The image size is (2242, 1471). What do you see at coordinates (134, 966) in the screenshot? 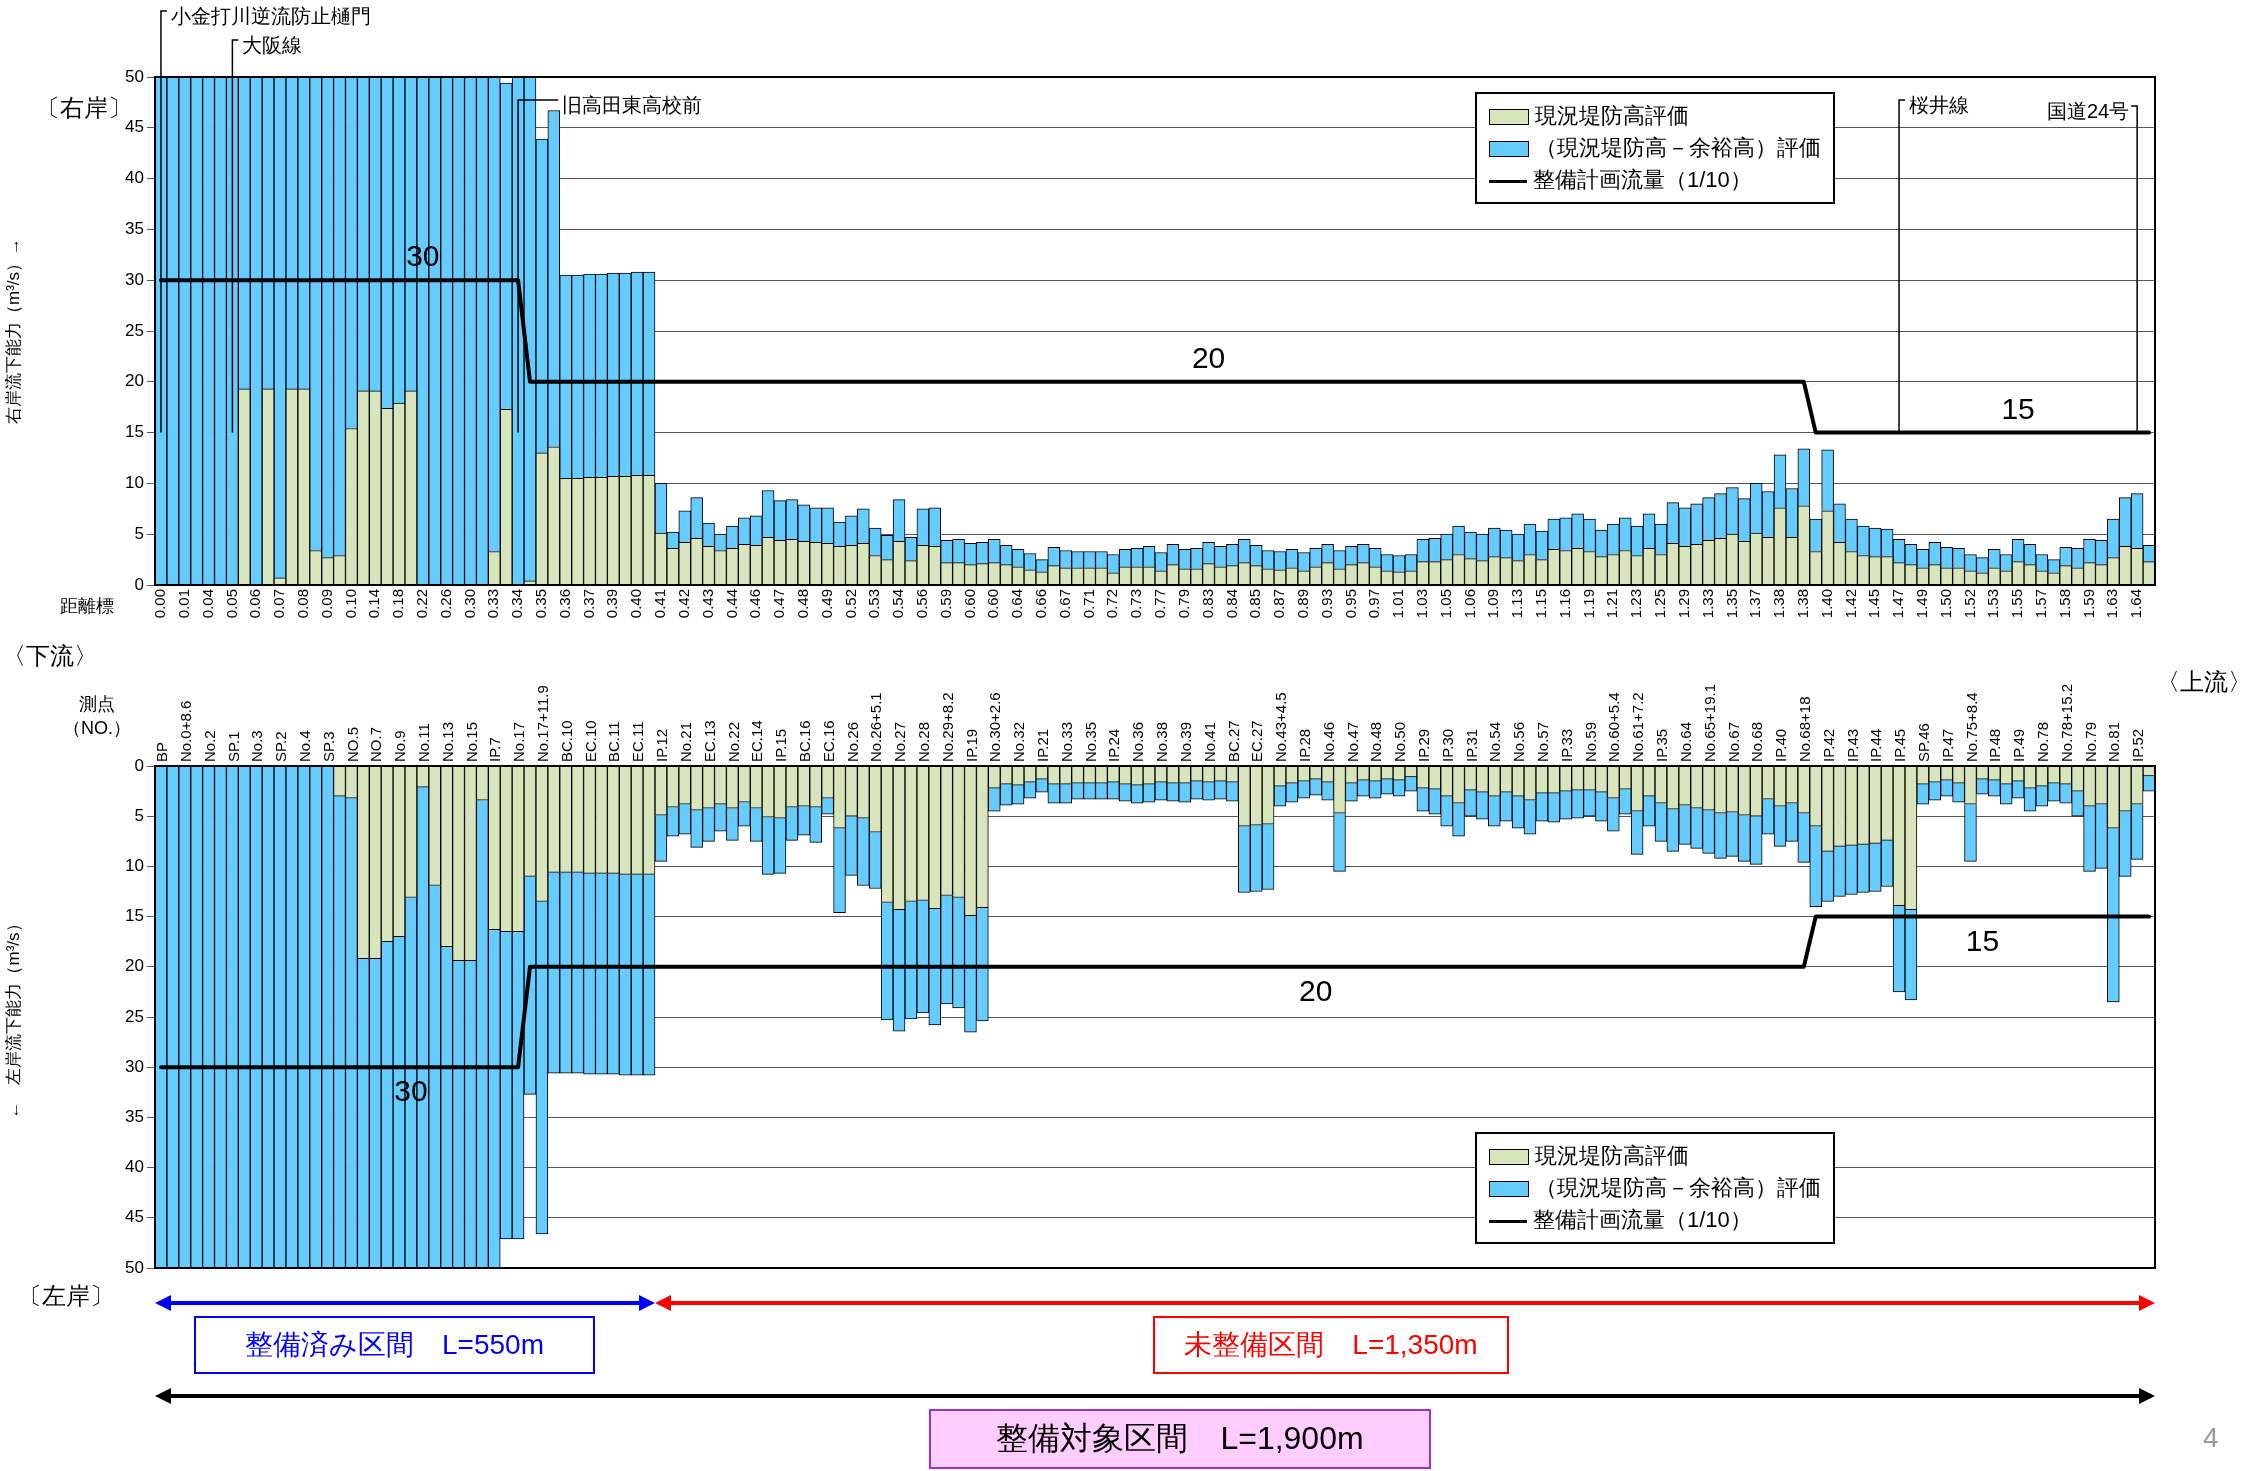
I see `y-tick-label: 20` at bounding box center [134, 966].